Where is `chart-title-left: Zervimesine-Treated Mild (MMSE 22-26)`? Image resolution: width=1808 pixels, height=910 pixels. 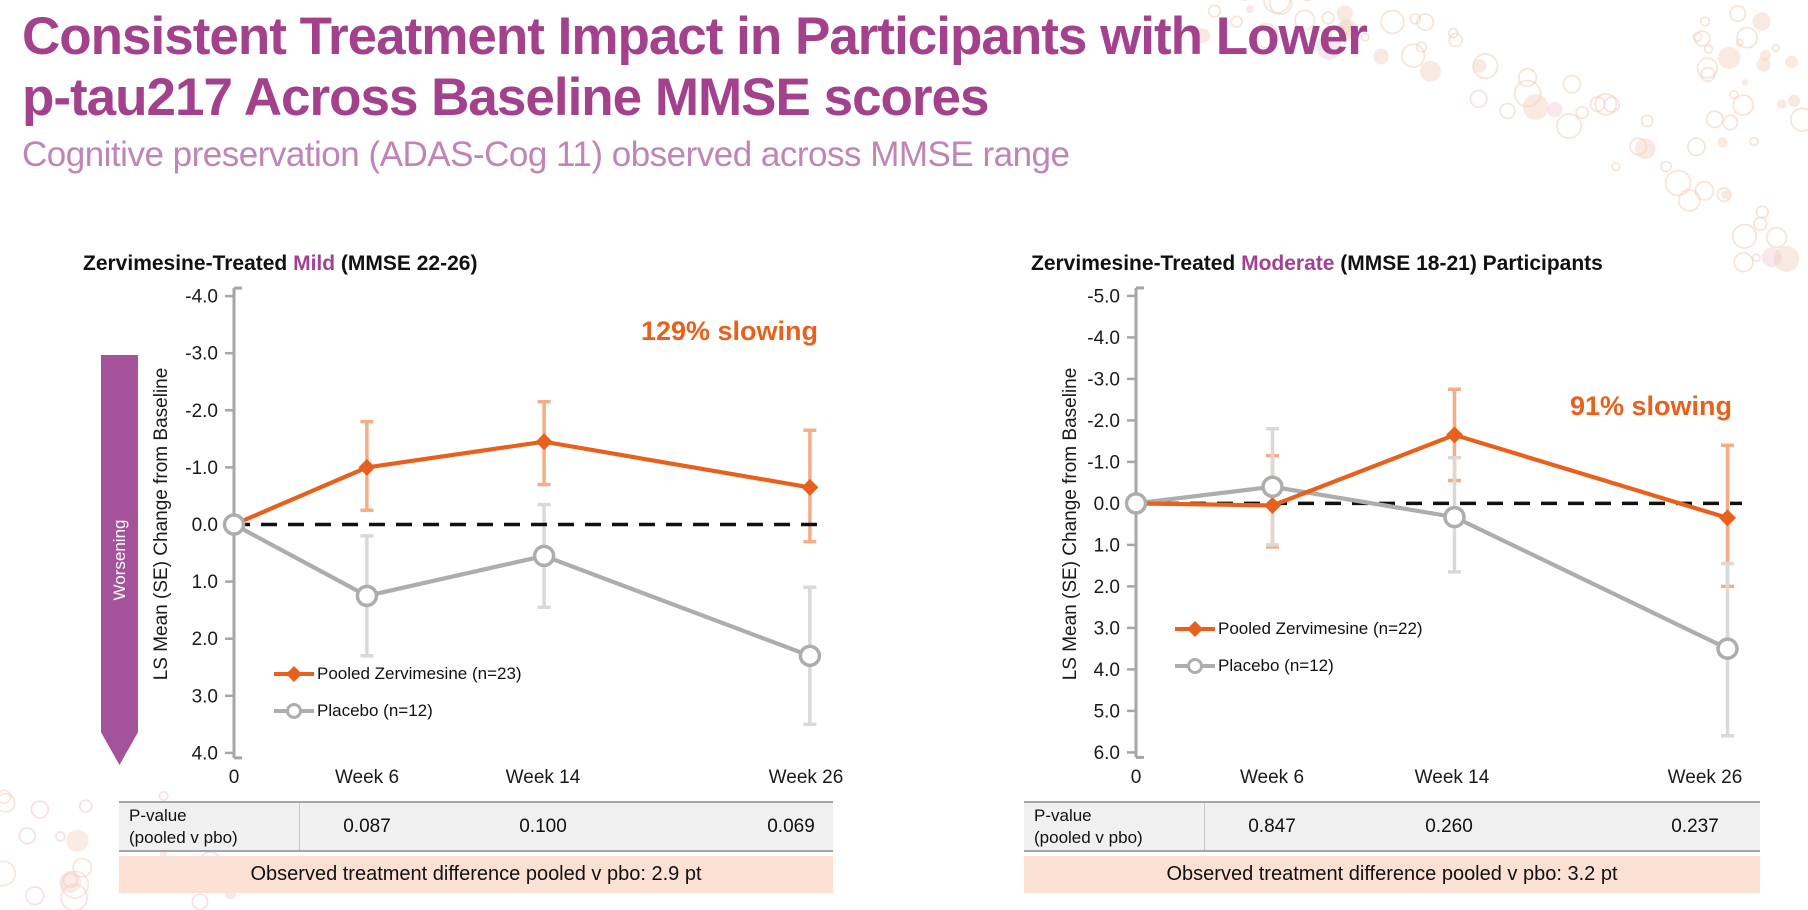
chart-title-left: Zervimesine-Treated Mild (MMSE 22-26) is located at coordinates (280, 263).